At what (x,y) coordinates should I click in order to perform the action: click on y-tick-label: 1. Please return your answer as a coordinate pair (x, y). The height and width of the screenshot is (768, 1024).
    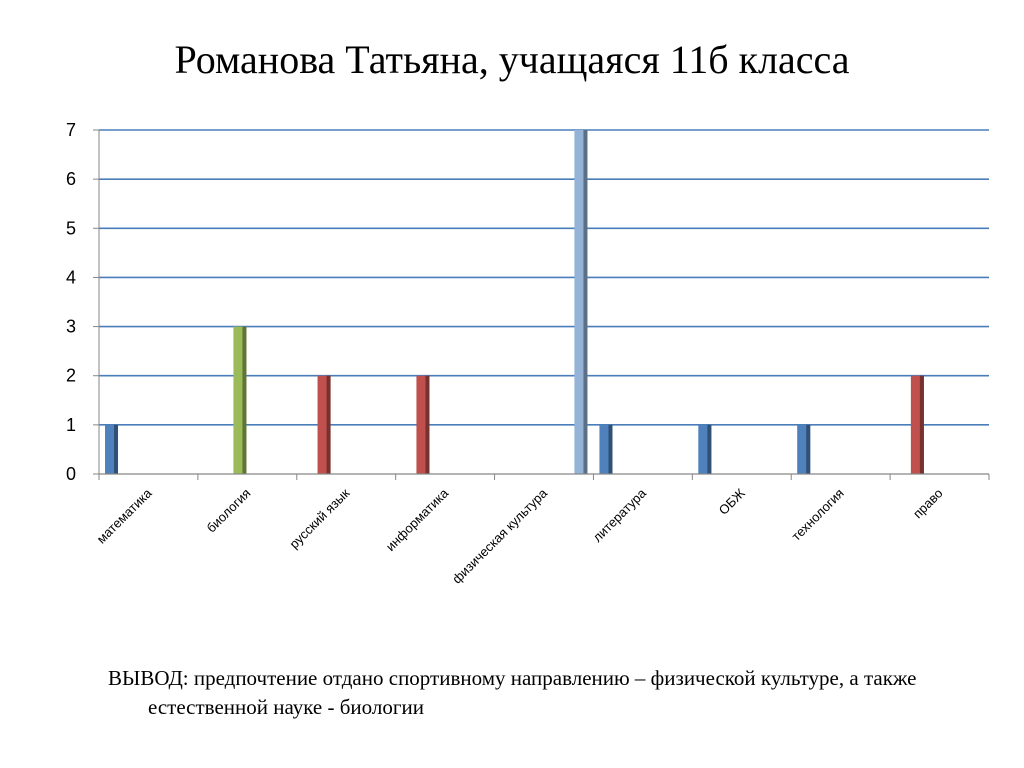
    Looking at the image, I should click on (71, 425).